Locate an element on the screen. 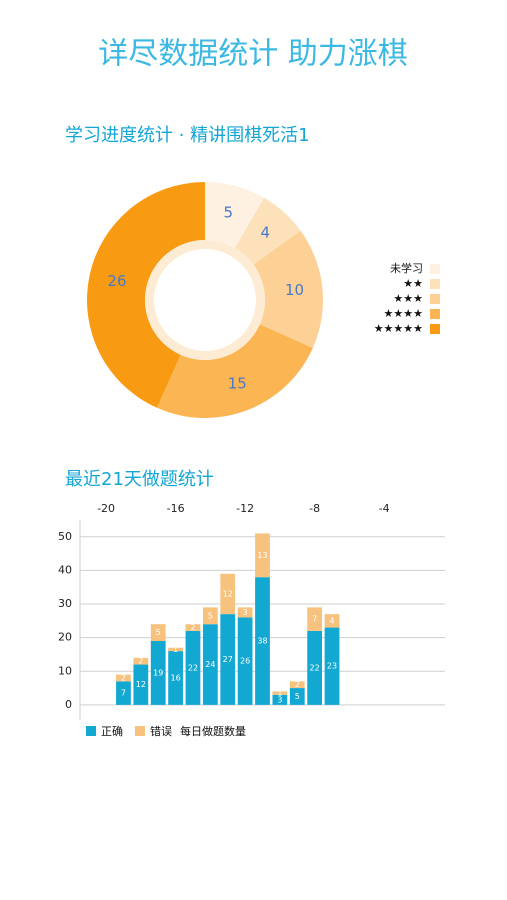 The image size is (507, 900). legend-label: 错误 is located at coordinates (161, 731).